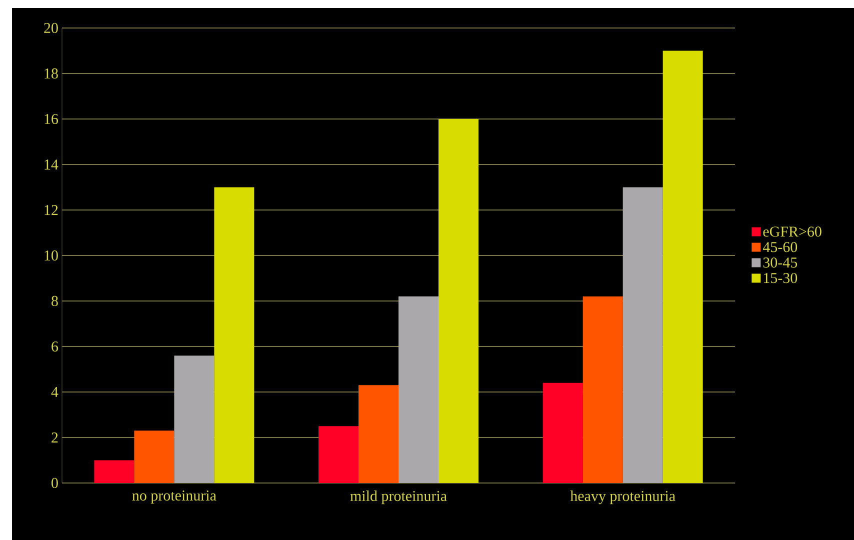 This screenshot has width=854, height=540. What do you see at coordinates (51, 255) in the screenshot?
I see `y-tick-label: 10` at bounding box center [51, 255].